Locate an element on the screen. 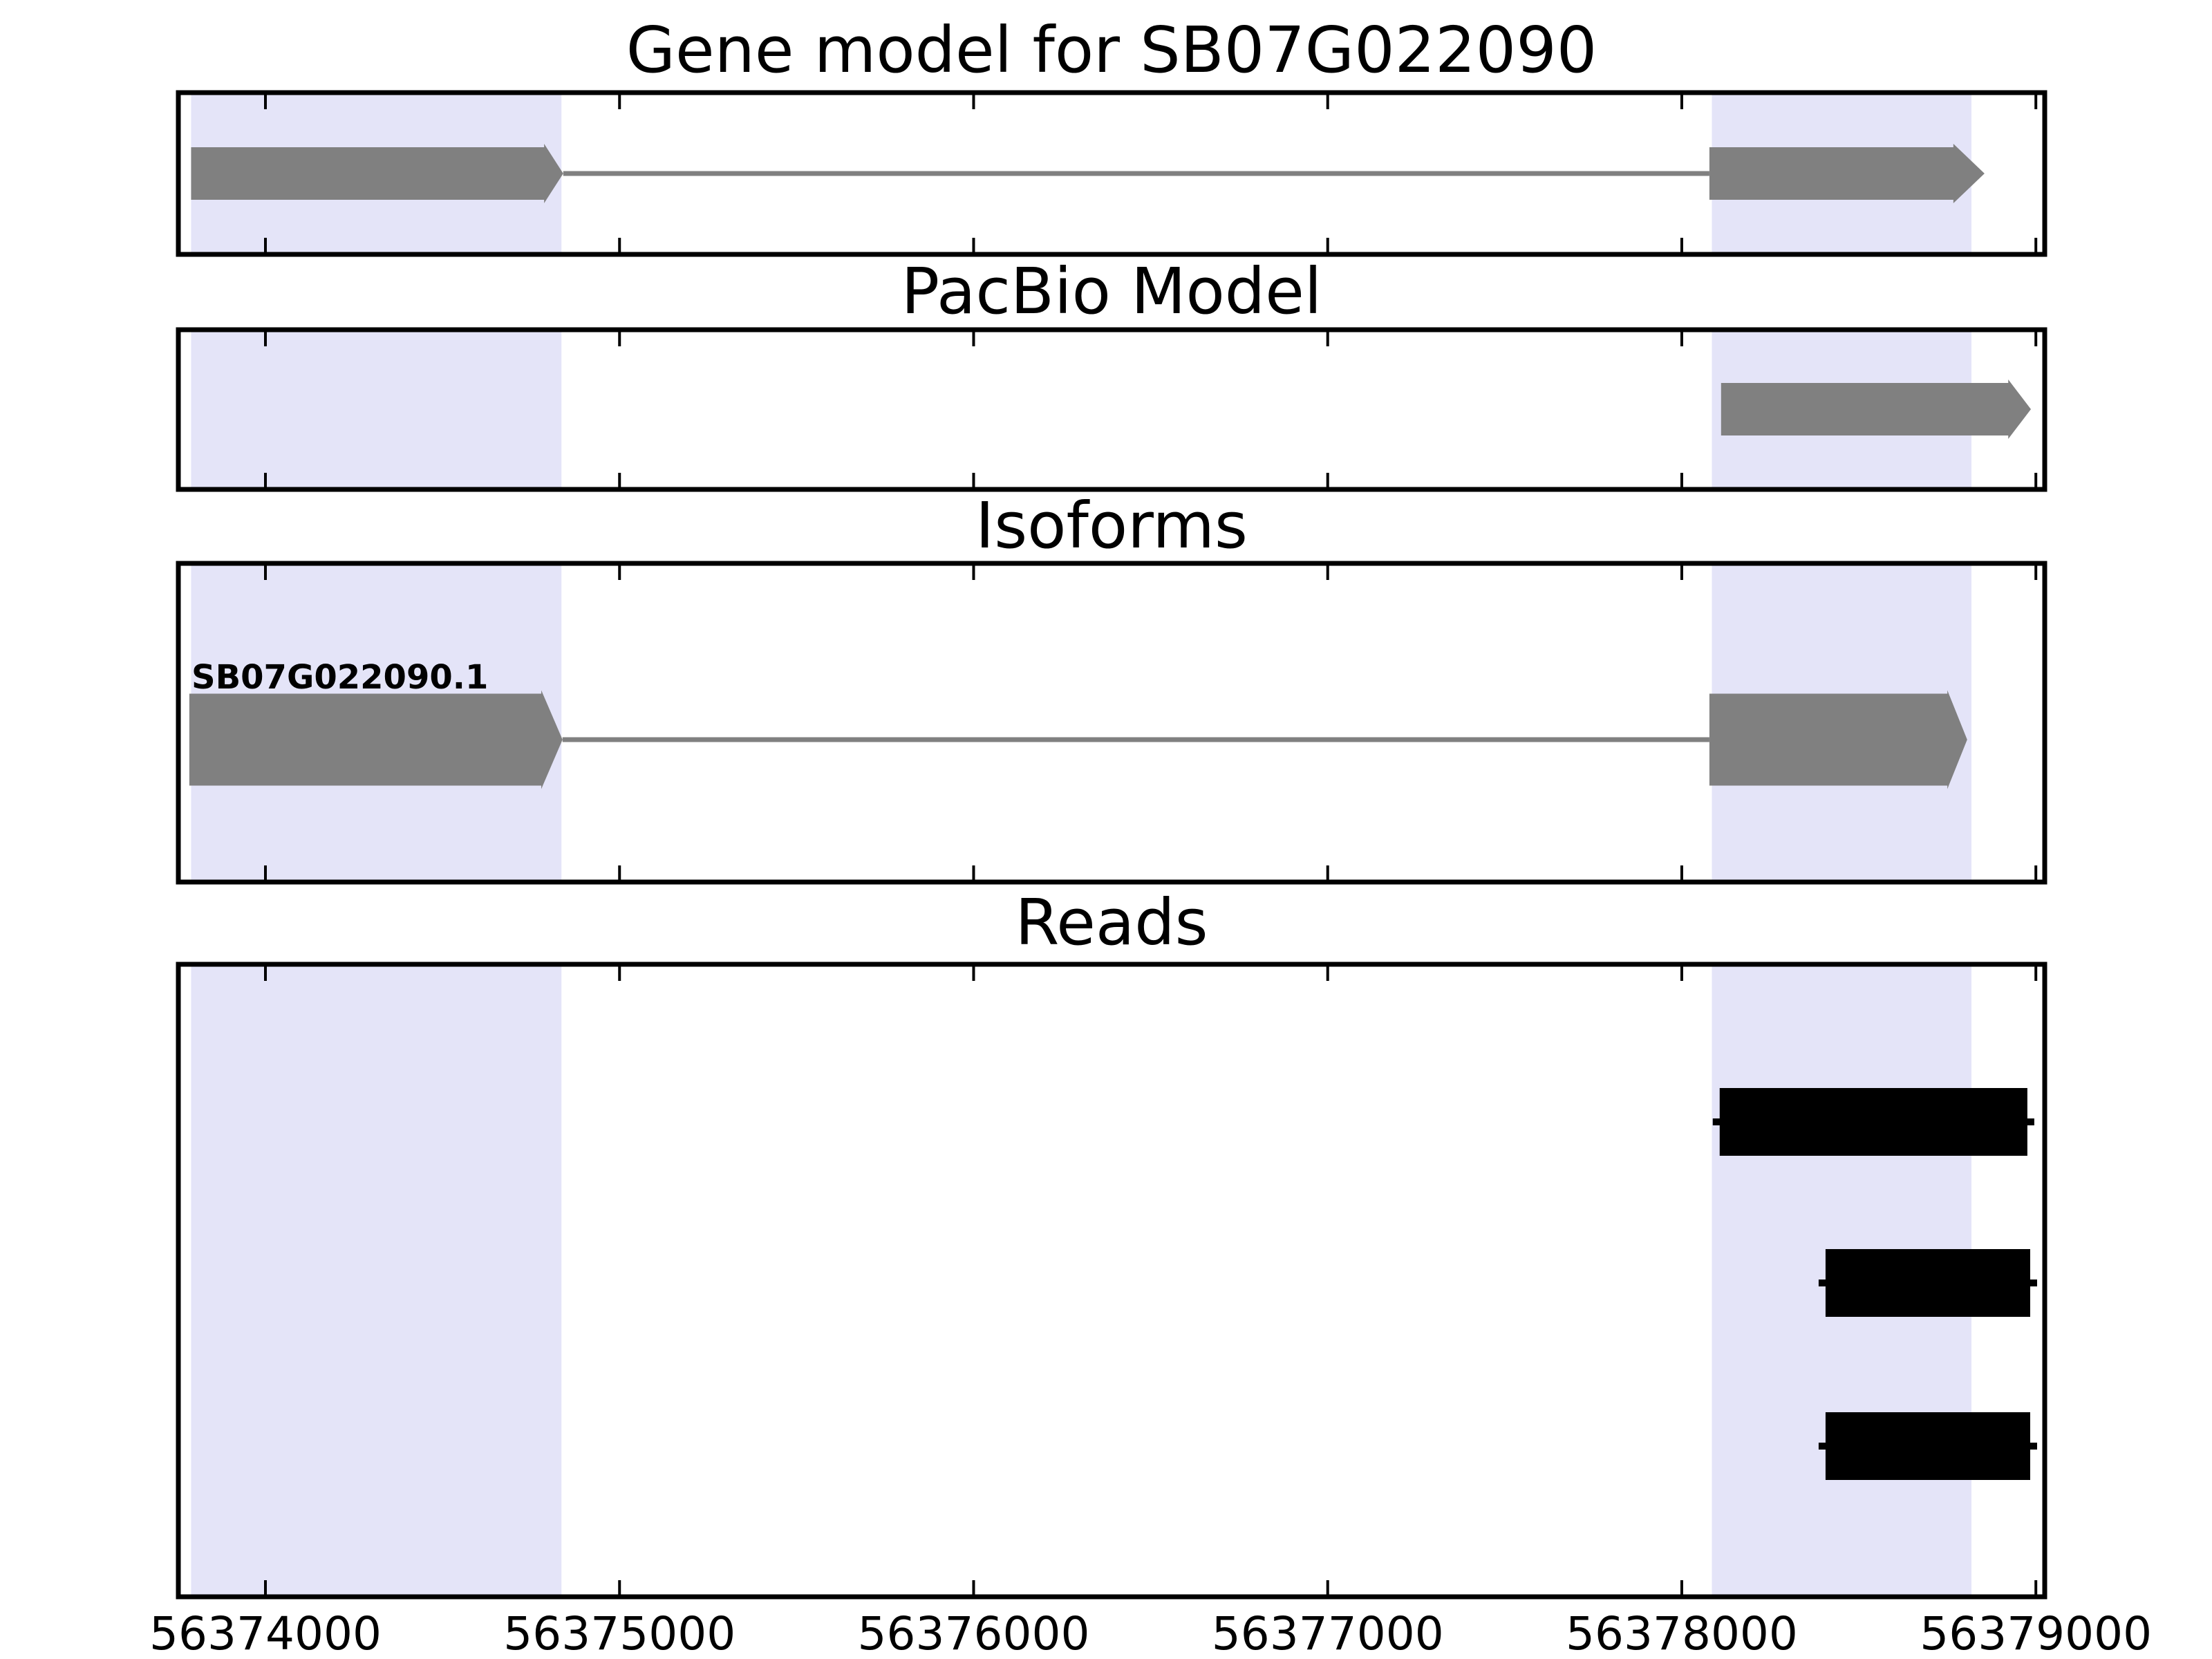  panel-title-pacbio-model: PacBio Model is located at coordinates (1111, 291).